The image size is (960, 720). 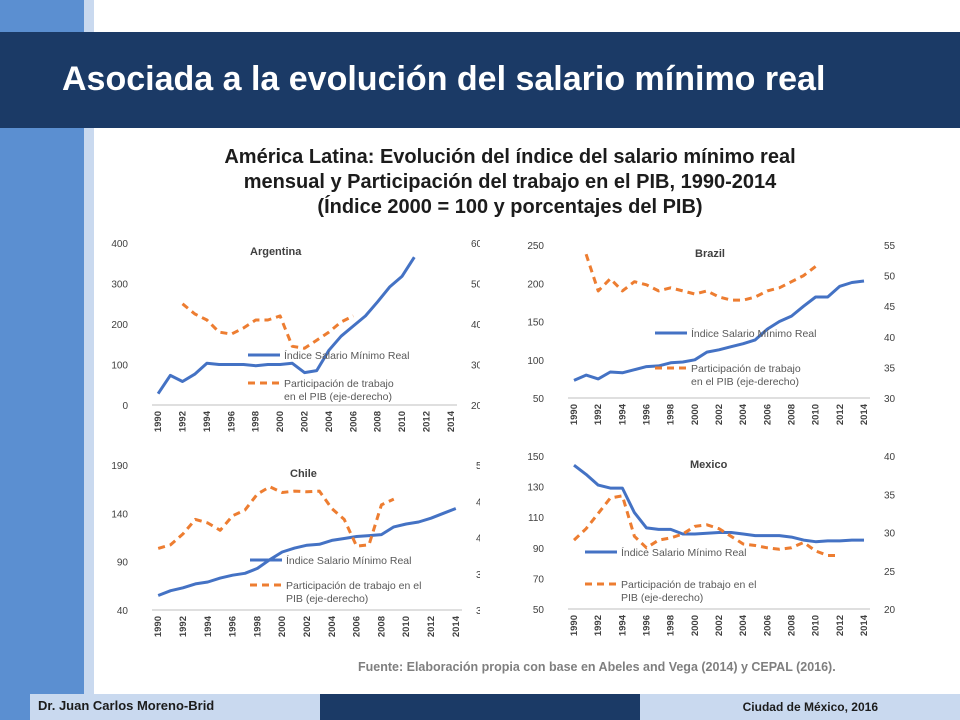 I want to click on footer-author: Dr. Juan Carlos Moreno-Brid, so click(x=126, y=705).